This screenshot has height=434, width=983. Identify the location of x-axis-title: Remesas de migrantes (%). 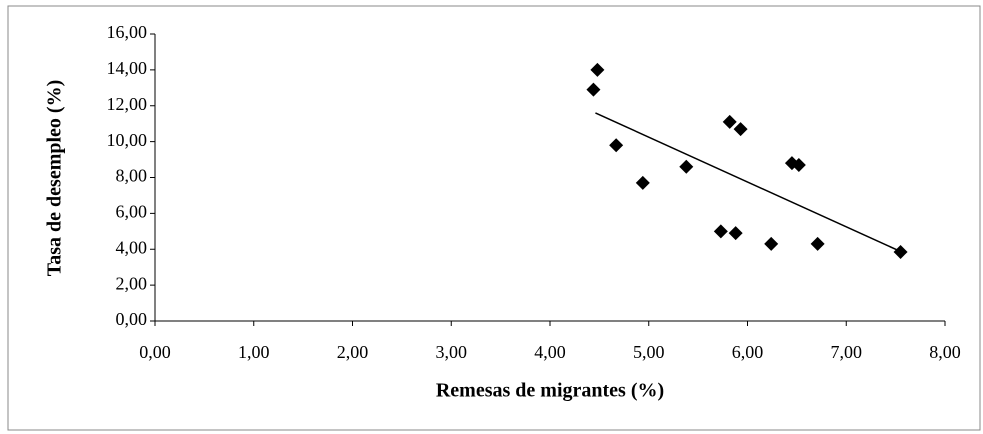
(550, 391).